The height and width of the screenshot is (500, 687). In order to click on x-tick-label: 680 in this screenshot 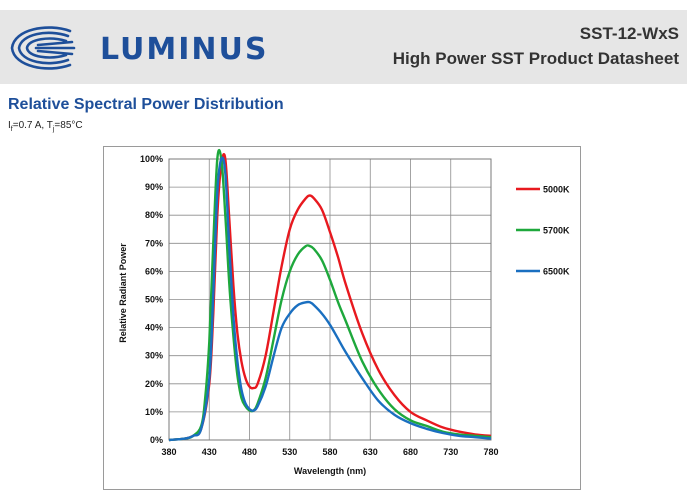, I will do `click(410, 452)`.